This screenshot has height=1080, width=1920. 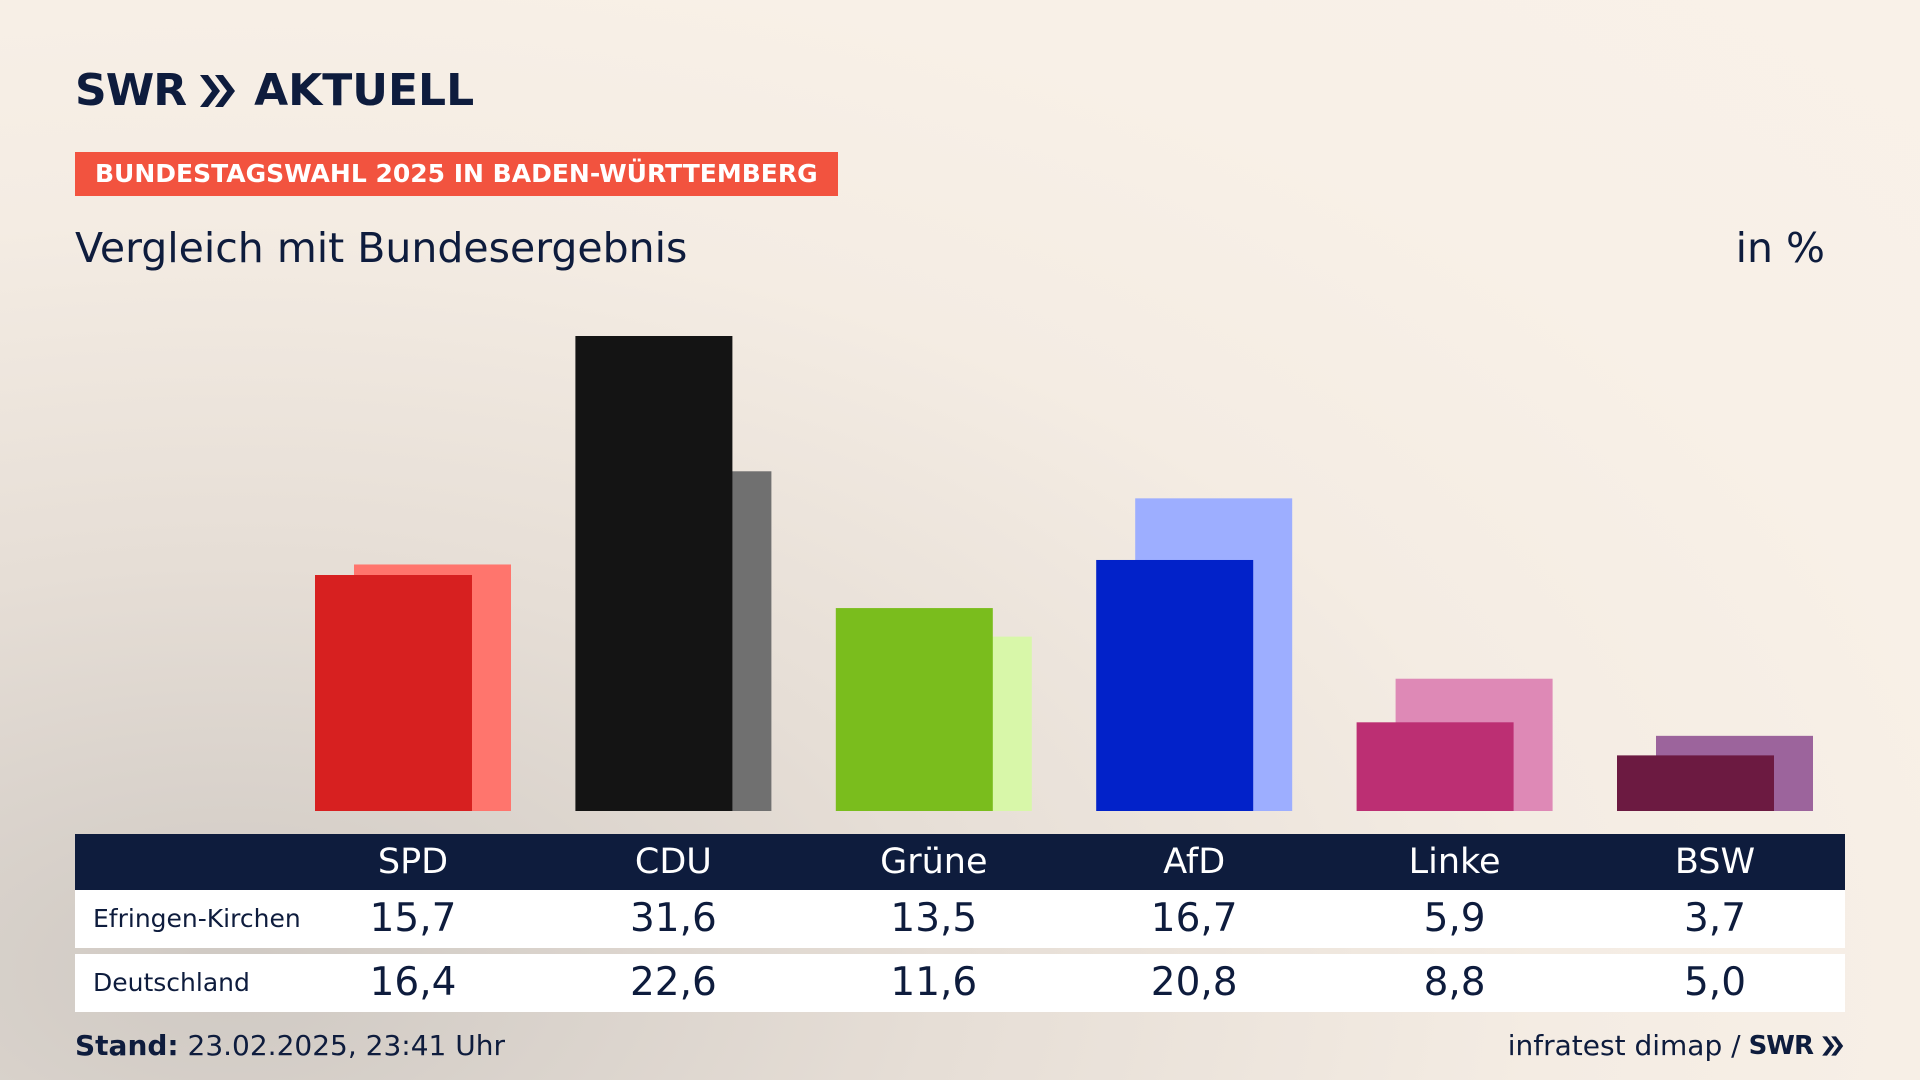 I want to click on value-cell: 8,8, so click(x=1454, y=982).